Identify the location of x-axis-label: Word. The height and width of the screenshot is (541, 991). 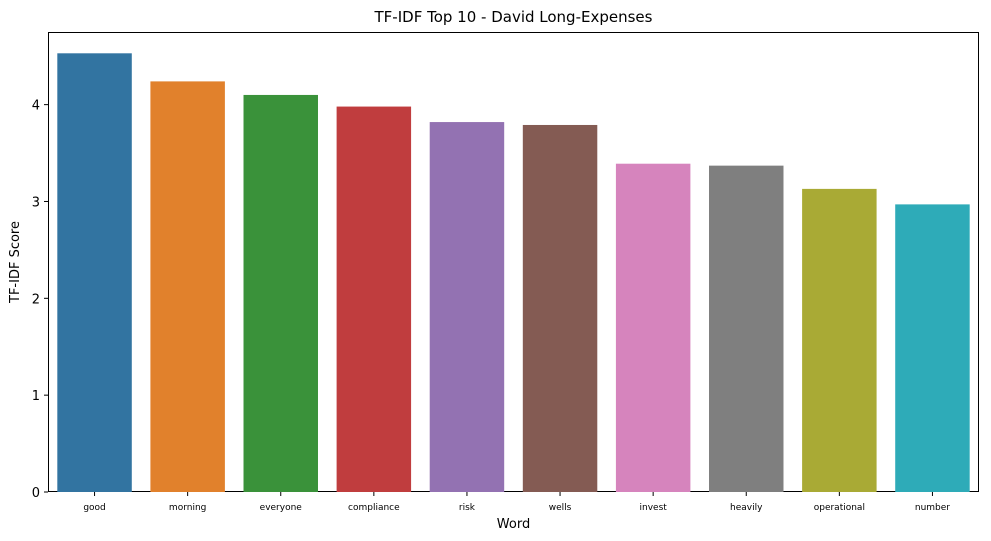
(513, 524).